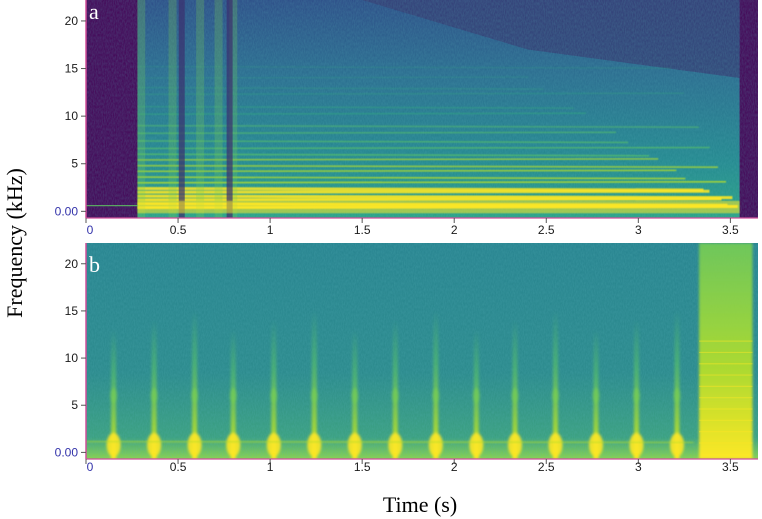 This screenshot has height=519, width=762. What do you see at coordinates (94, 264) in the screenshot?
I see `panel-b-label: b` at bounding box center [94, 264].